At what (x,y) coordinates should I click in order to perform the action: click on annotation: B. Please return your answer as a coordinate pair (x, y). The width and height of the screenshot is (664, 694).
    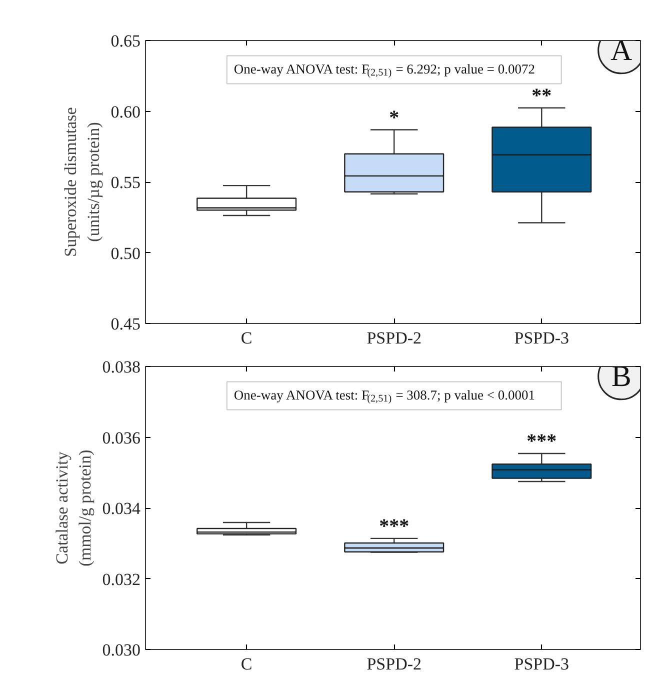
    Looking at the image, I should click on (621, 376).